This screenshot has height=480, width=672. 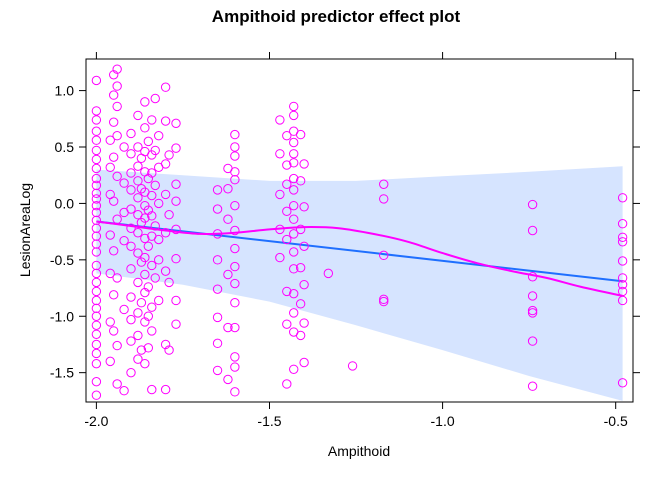 What do you see at coordinates (25, 230) in the screenshot?
I see `y-axis-label: LesionAreaLog` at bounding box center [25, 230].